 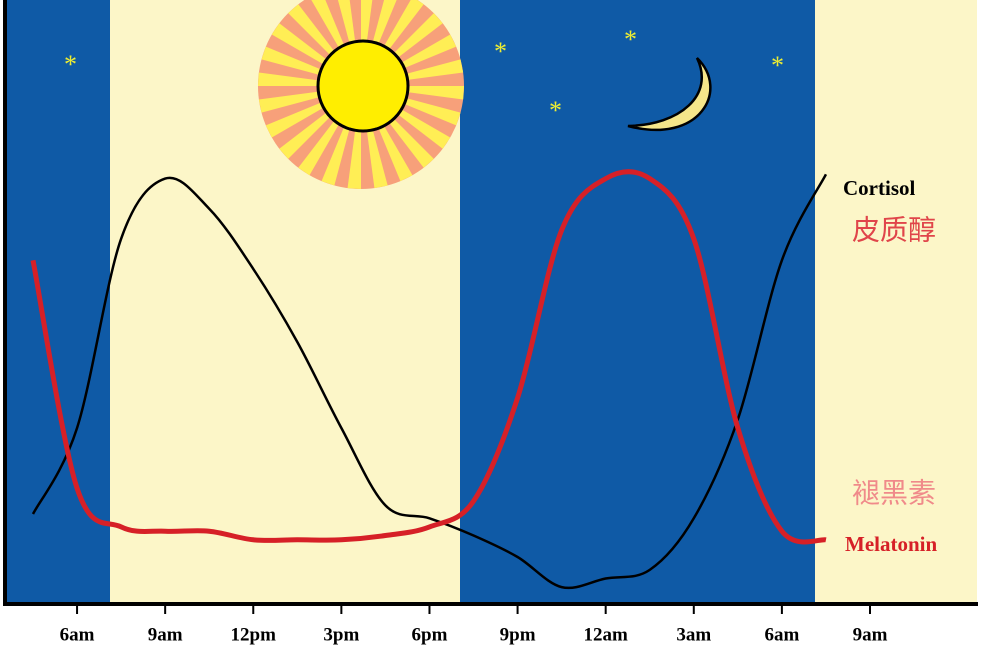 I want to click on sun, so click(x=361, y=94).